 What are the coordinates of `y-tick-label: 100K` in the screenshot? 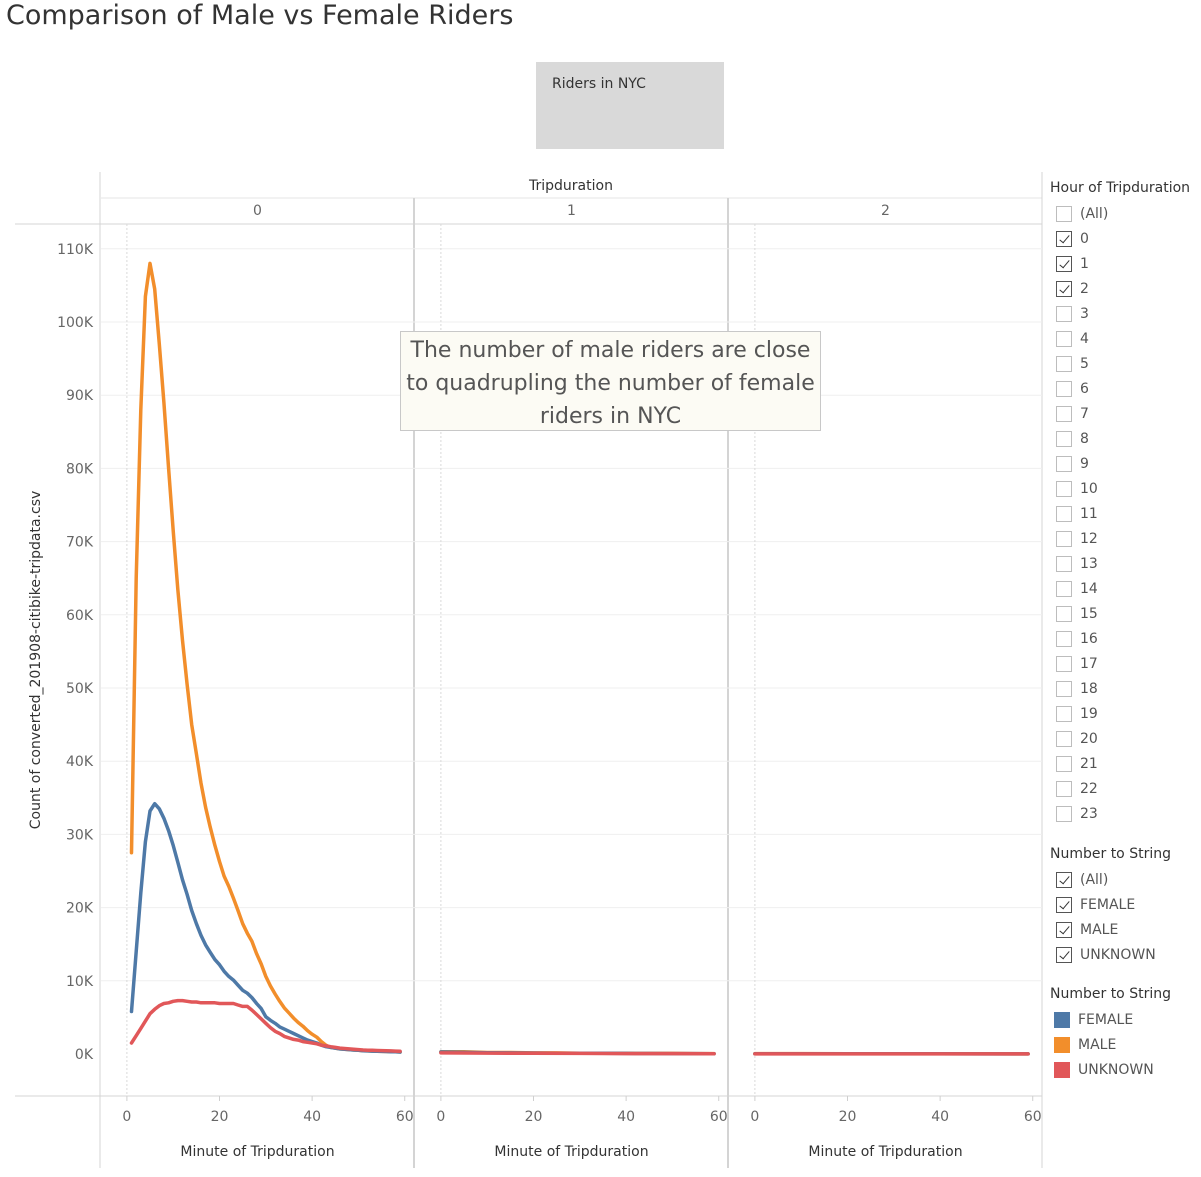 It's located at (75, 323).